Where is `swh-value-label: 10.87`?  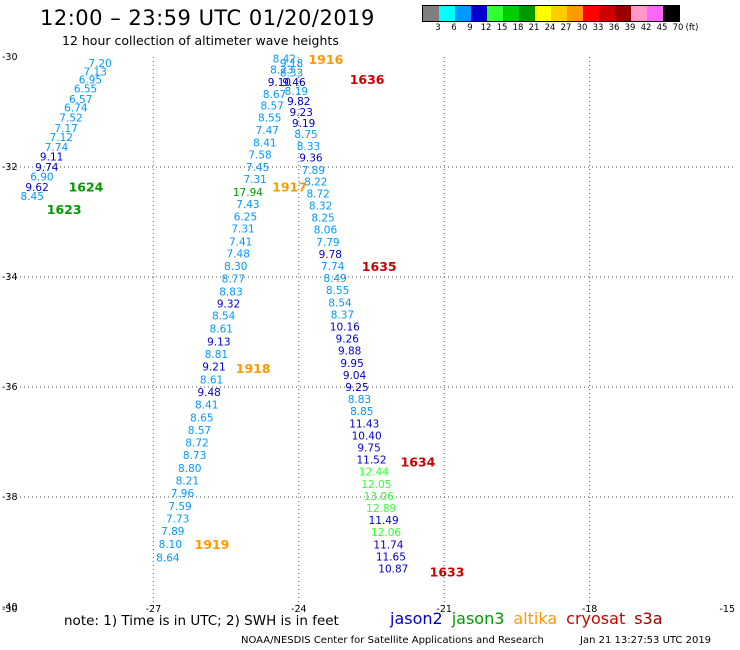 swh-value-label: 10.87 is located at coordinates (393, 570).